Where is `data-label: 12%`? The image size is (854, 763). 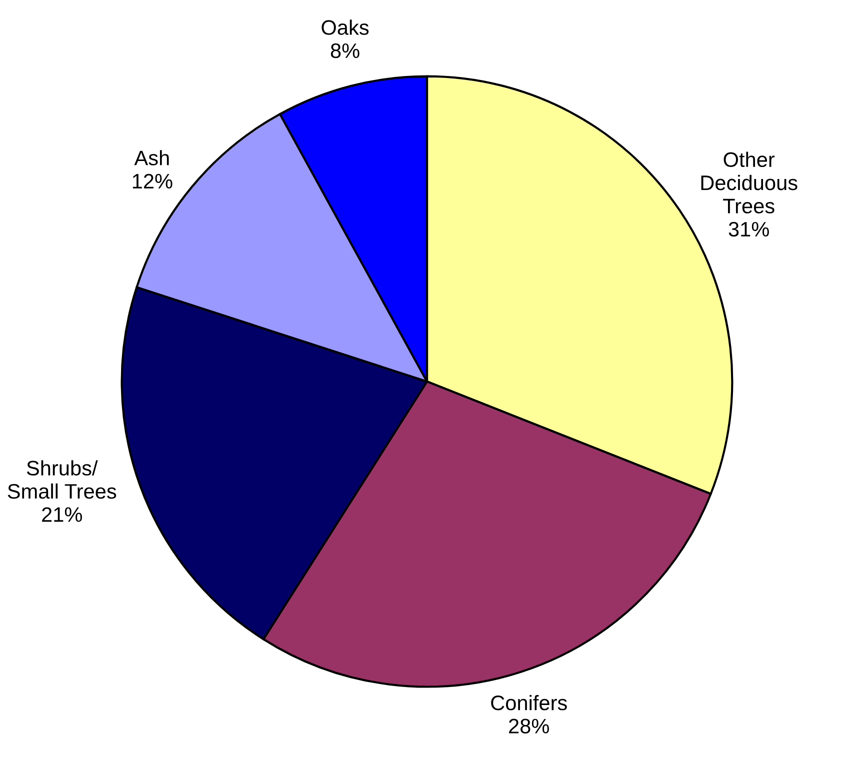
data-label: 12% is located at coordinates (152, 181).